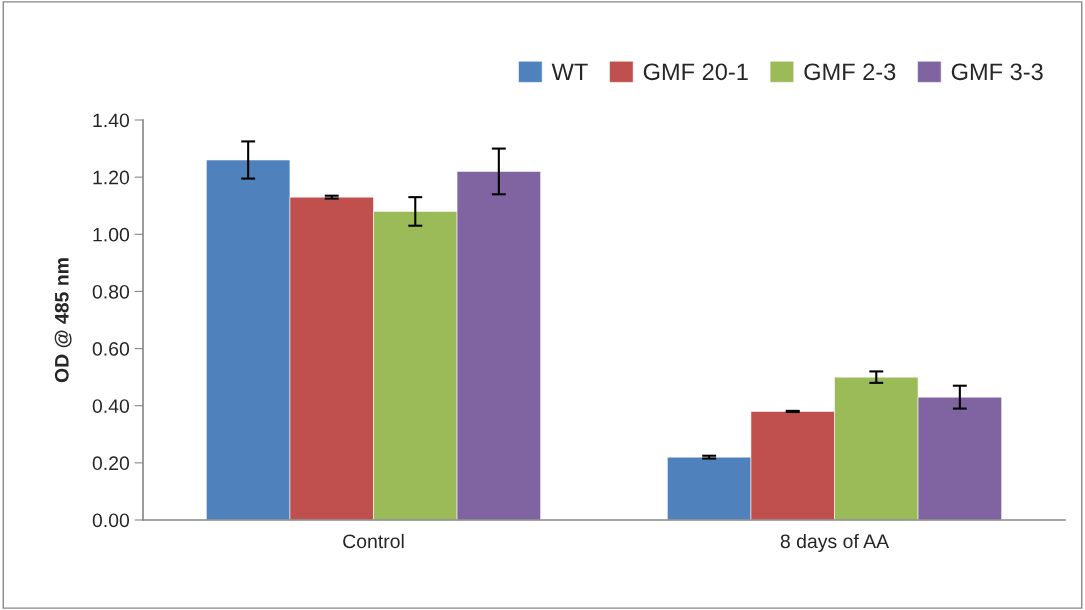  Describe the element at coordinates (111, 120) in the screenshot. I see `y-tick-label: 1.40` at that location.